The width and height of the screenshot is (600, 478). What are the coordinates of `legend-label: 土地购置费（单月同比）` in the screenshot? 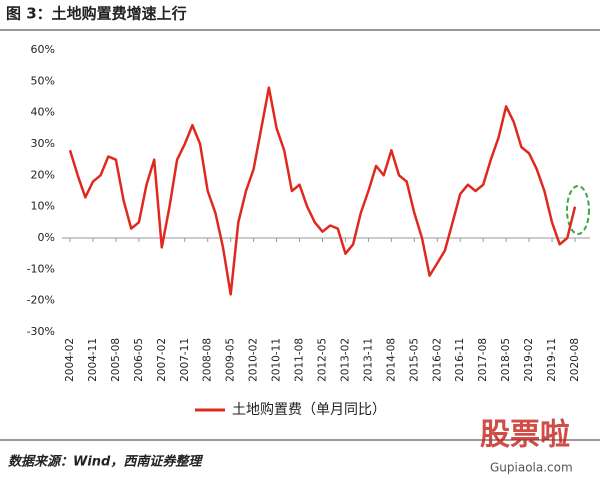 It's located at (309, 410).